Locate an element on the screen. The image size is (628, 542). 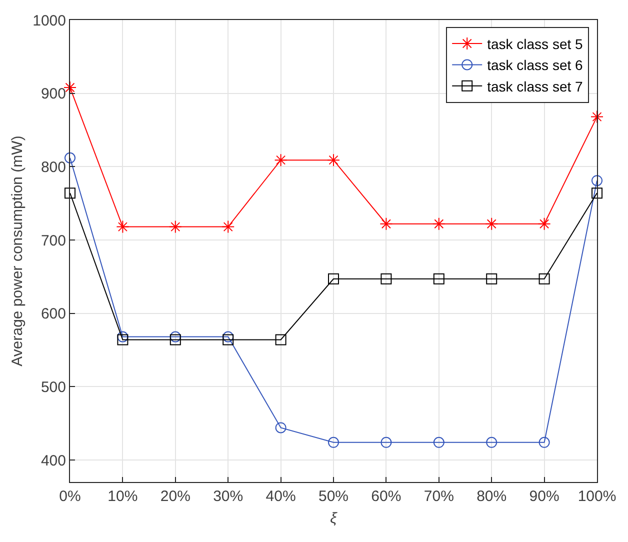
y-tick-label: 800 is located at coordinates (53, 167).